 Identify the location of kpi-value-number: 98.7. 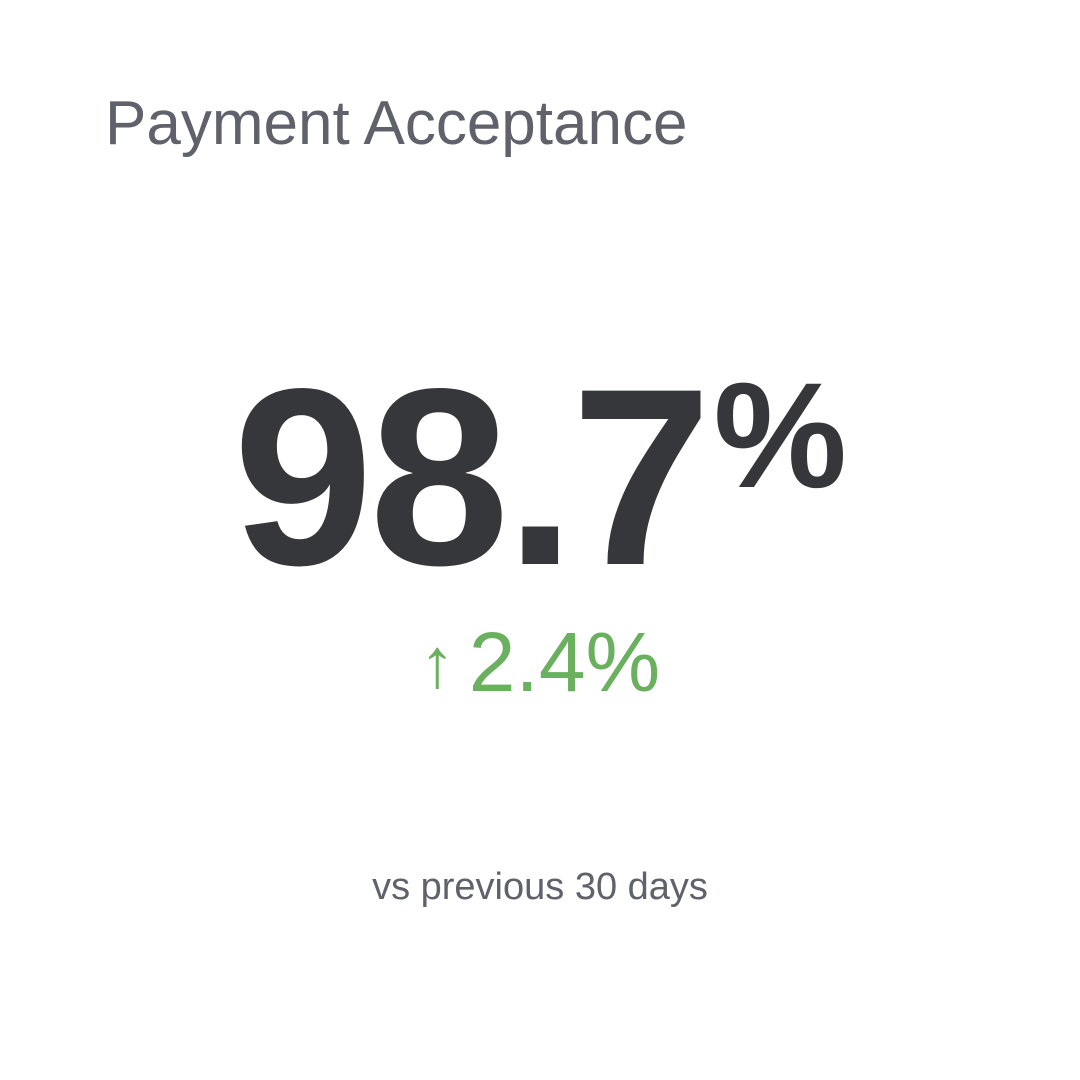
(472, 477).